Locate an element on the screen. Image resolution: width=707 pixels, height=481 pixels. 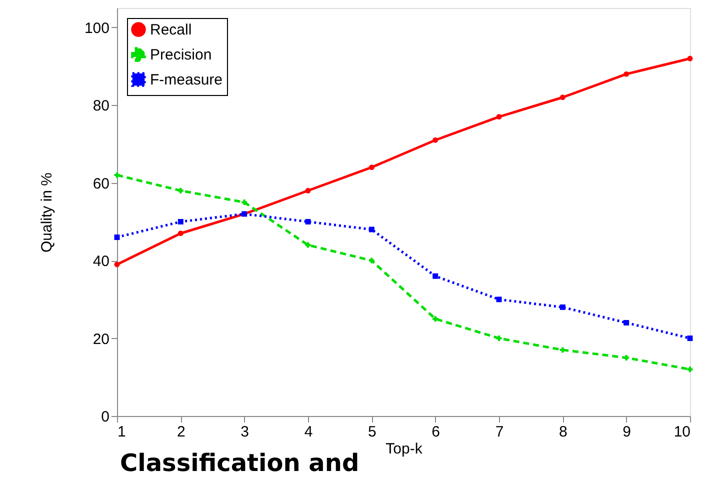
text: Classification and is located at coordinates (240, 463).